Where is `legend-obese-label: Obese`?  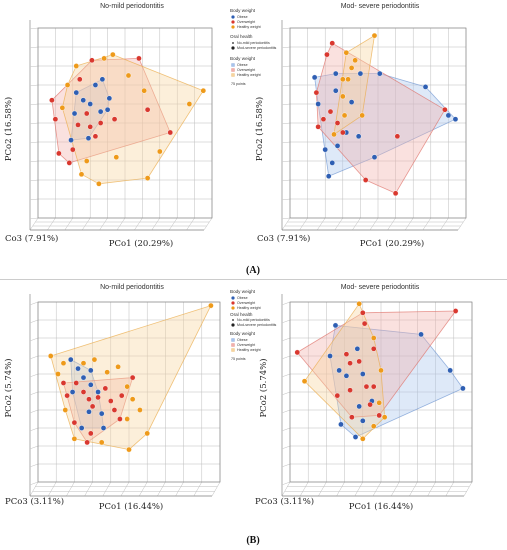 legend-obese-label: Obese is located at coordinates (242, 17).